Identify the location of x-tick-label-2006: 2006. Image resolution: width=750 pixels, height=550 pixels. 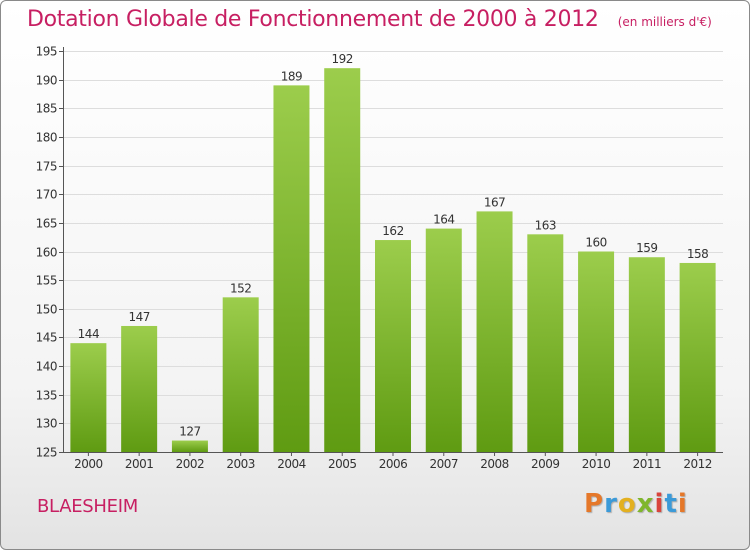
(393, 464).